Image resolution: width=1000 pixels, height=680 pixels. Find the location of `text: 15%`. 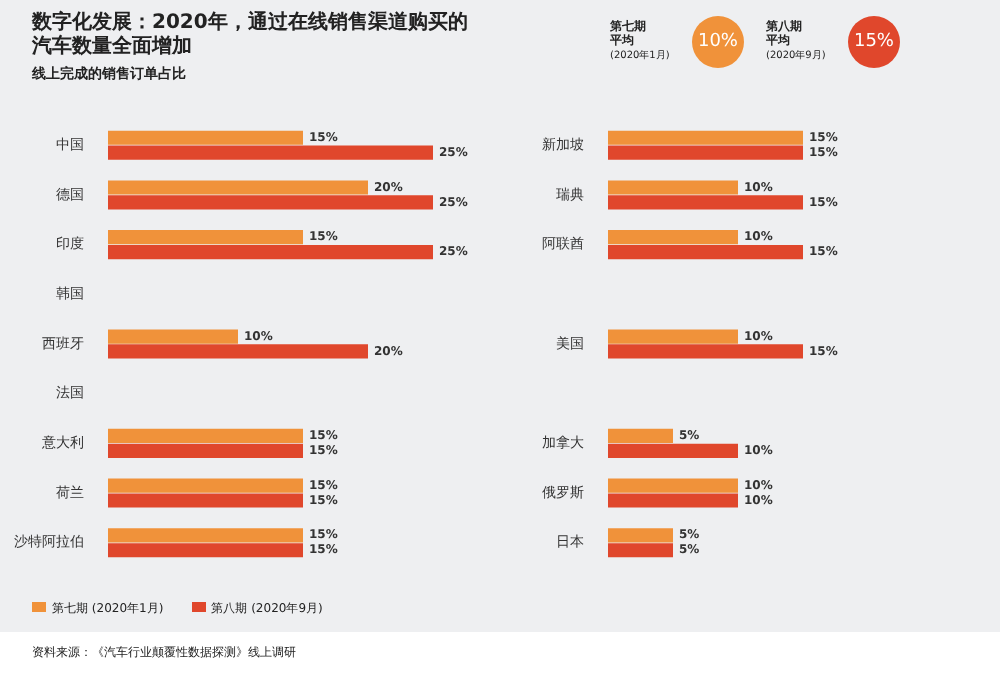

text: 15% is located at coordinates (874, 42).